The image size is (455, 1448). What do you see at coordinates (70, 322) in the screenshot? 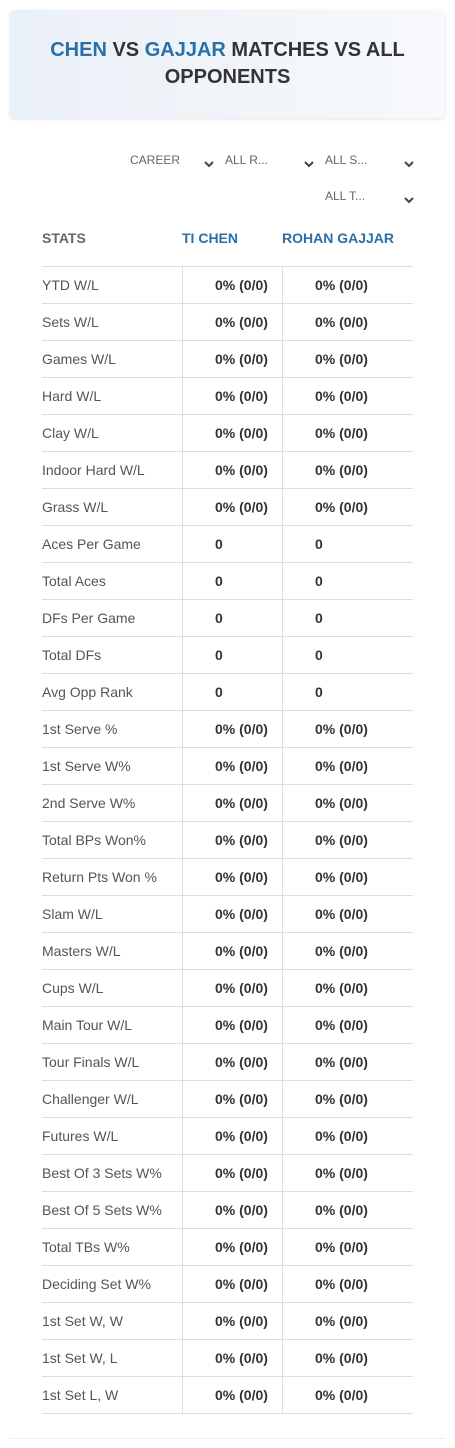
I see `stat-label: Sets W/L` at bounding box center [70, 322].